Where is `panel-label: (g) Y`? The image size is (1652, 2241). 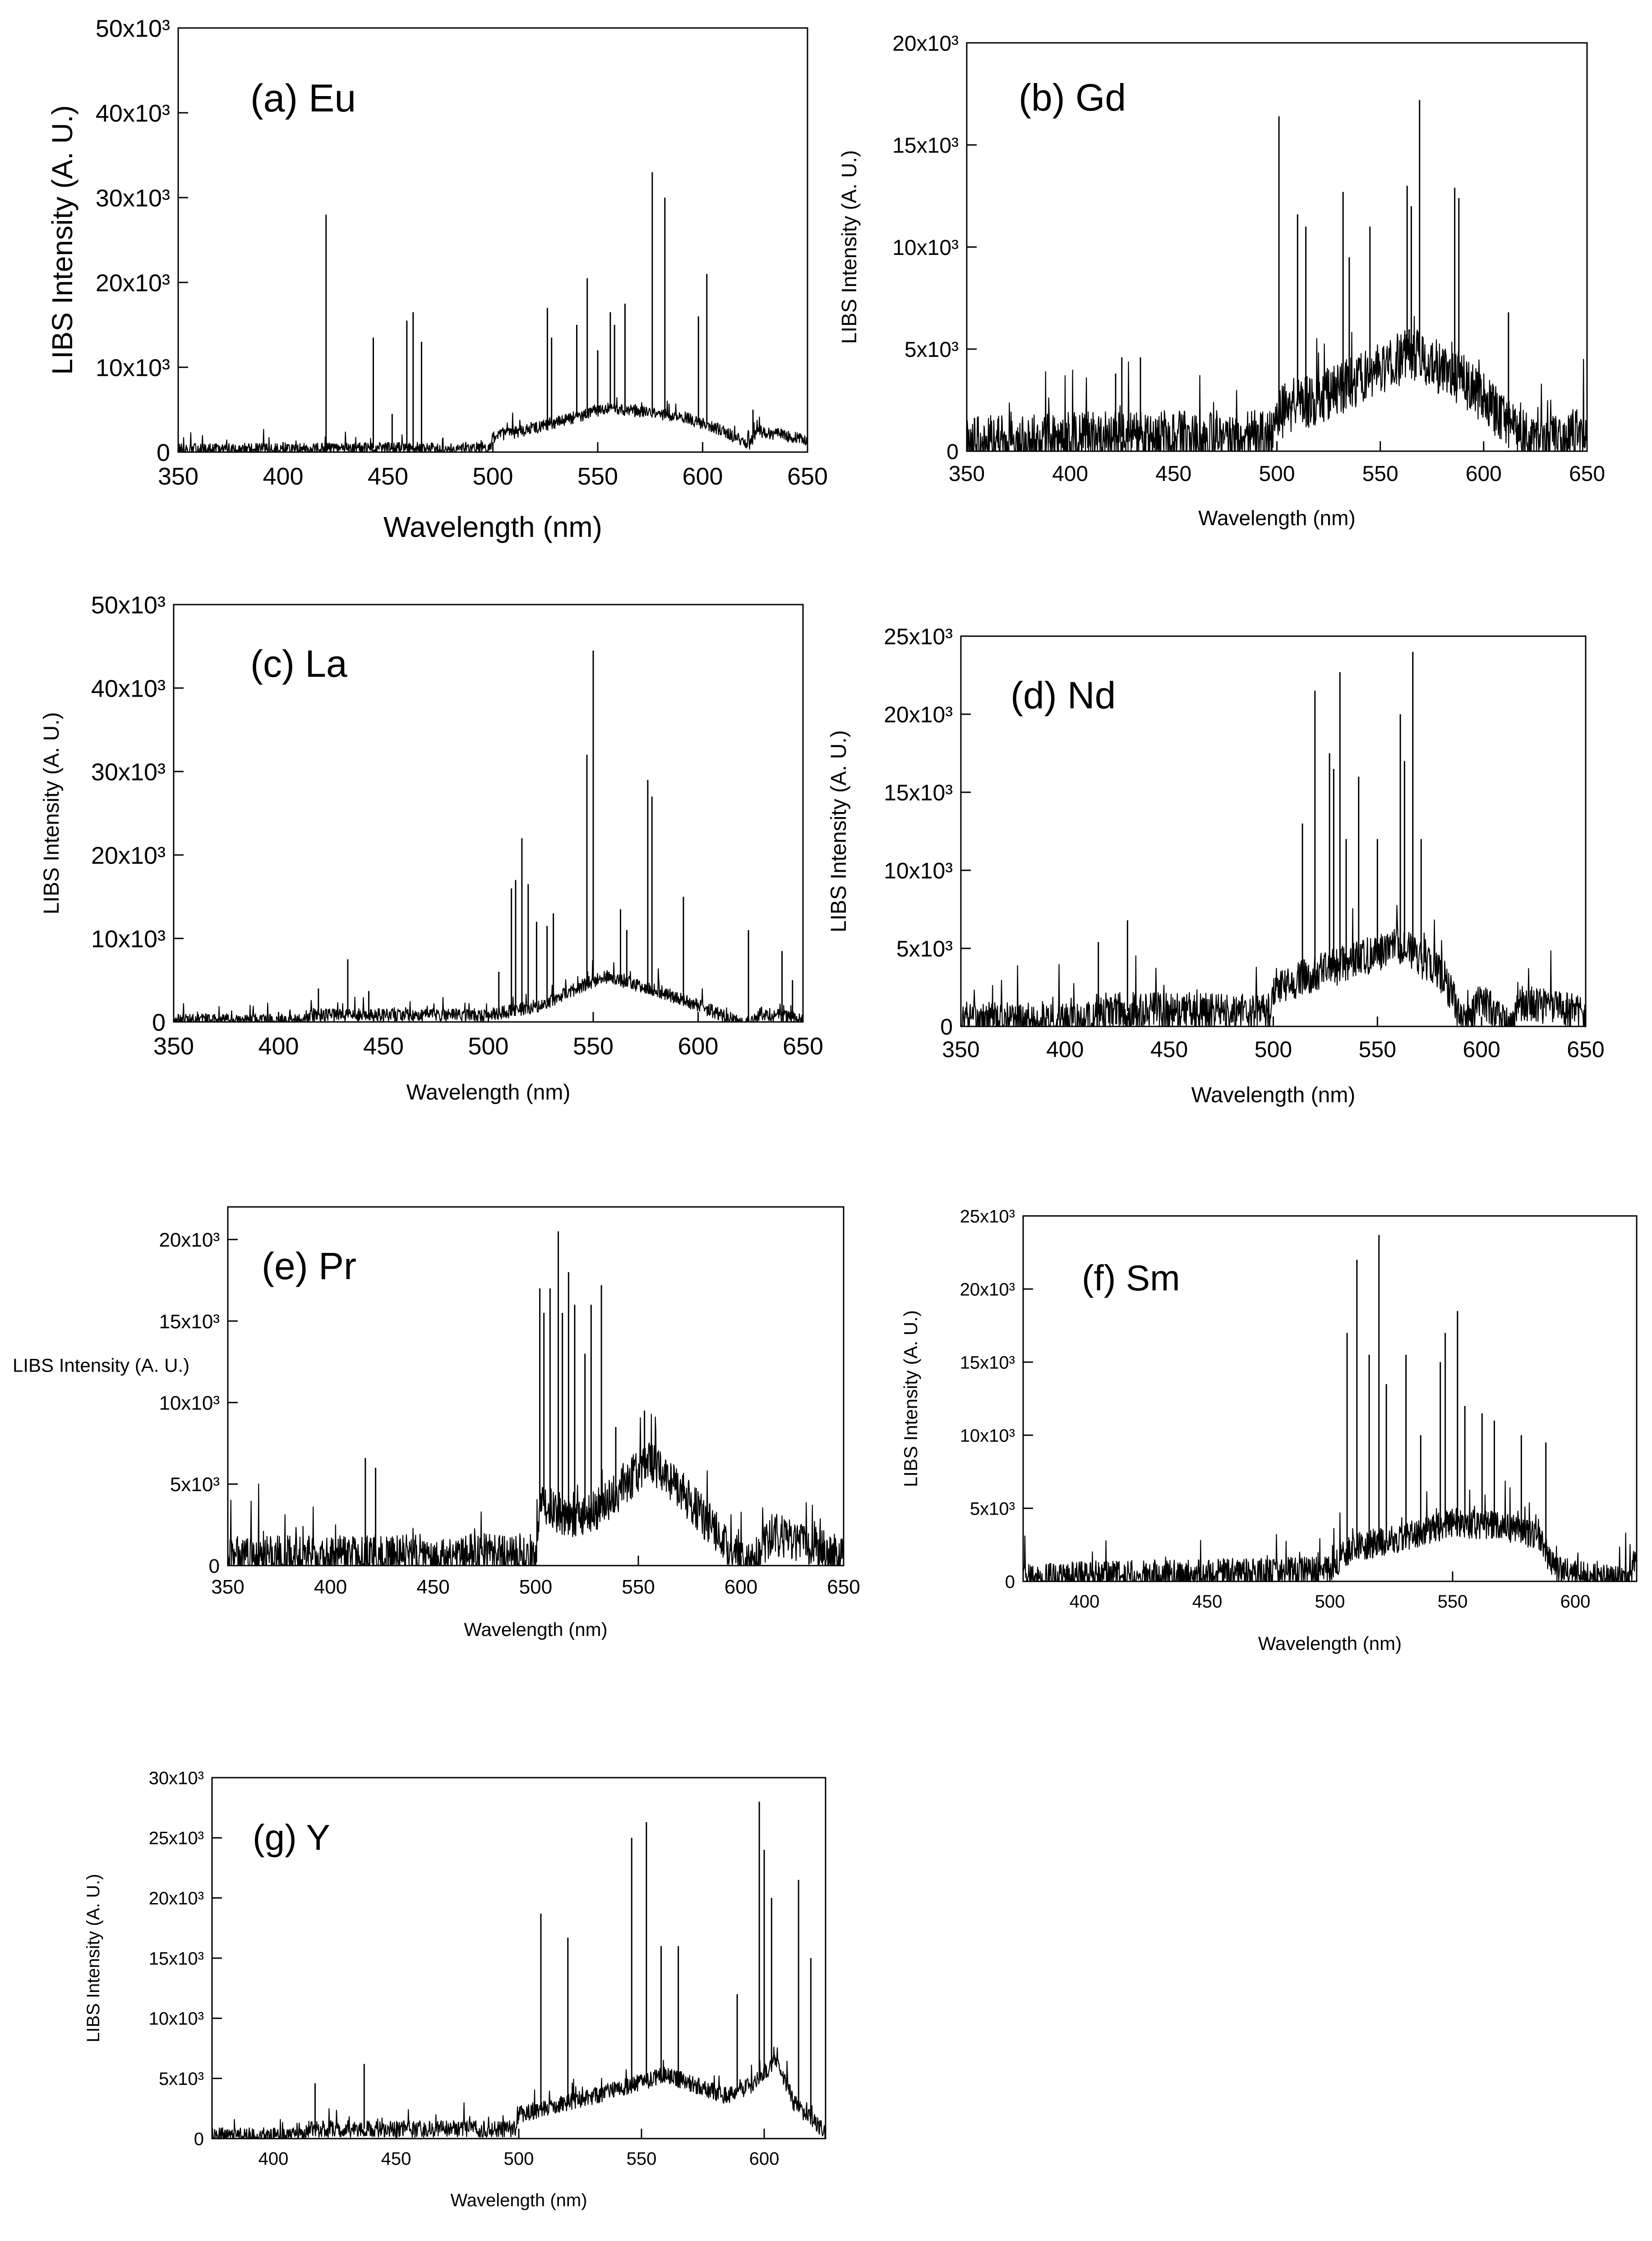 panel-label: (g) Y is located at coordinates (291, 1837).